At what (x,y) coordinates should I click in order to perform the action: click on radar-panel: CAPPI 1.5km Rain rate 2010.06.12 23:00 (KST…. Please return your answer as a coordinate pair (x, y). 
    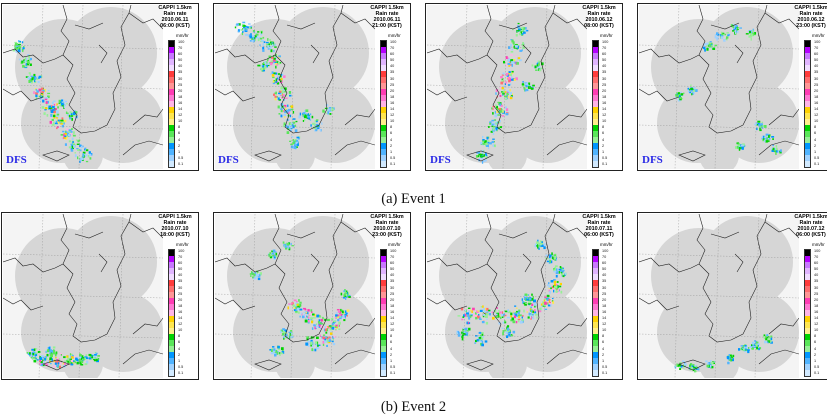
    Looking at the image, I should click on (732, 87).